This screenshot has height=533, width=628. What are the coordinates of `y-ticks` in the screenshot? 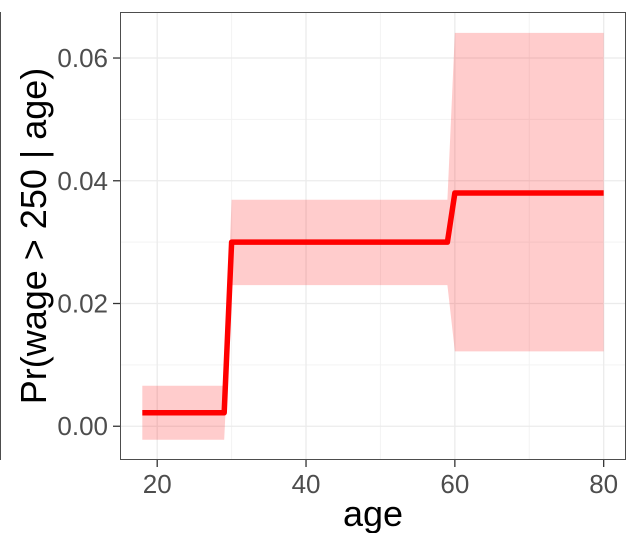 It's located at (116, 242).